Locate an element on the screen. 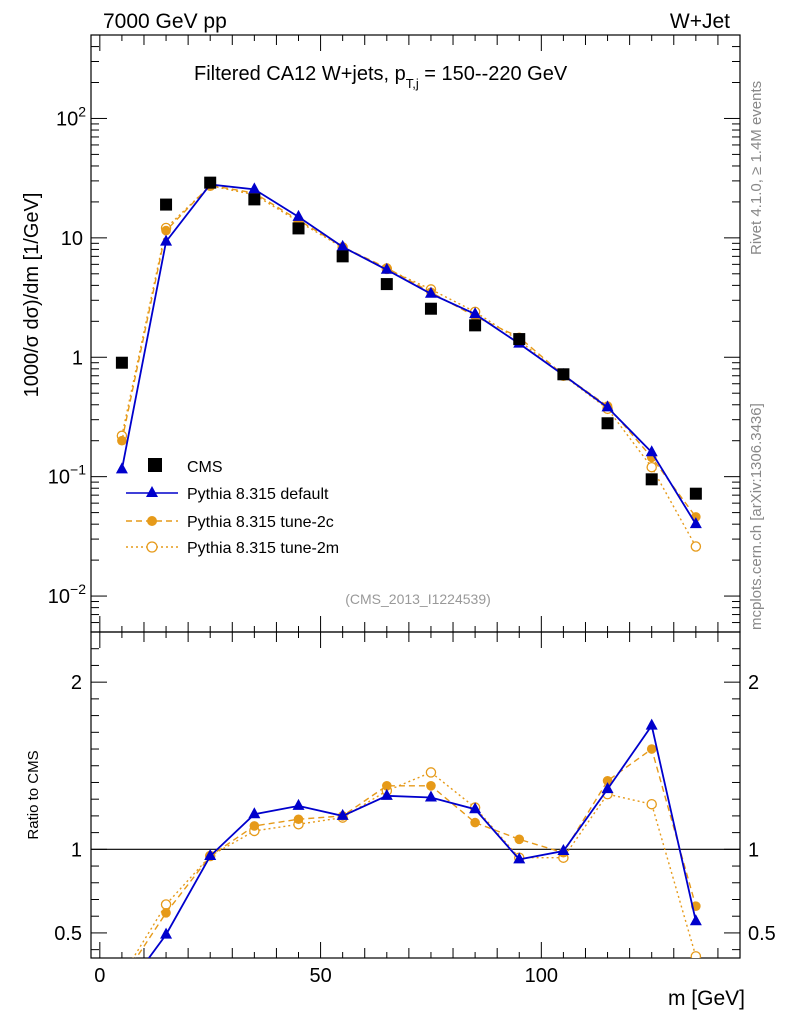  header-right: W+Jet is located at coordinates (700, 21).